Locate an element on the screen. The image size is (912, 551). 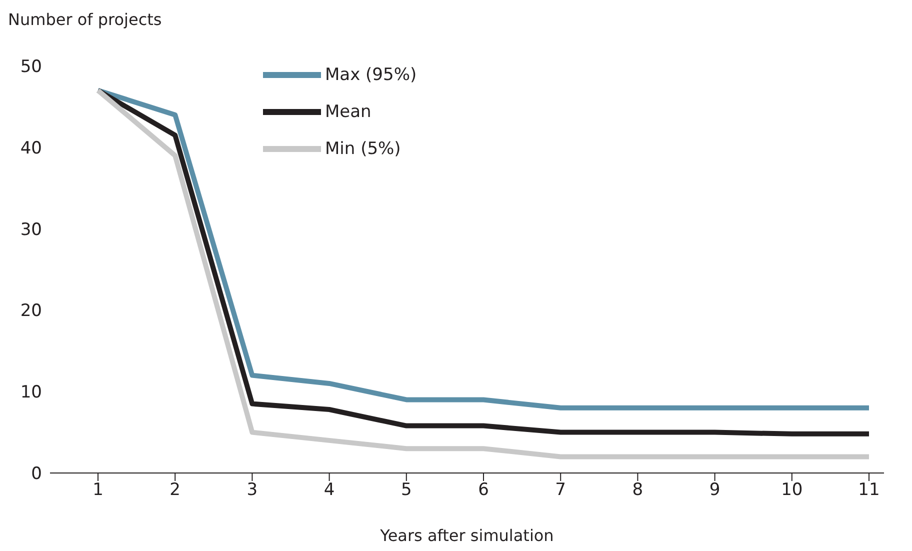
x-tick-label: 5 is located at coordinates (406, 490).